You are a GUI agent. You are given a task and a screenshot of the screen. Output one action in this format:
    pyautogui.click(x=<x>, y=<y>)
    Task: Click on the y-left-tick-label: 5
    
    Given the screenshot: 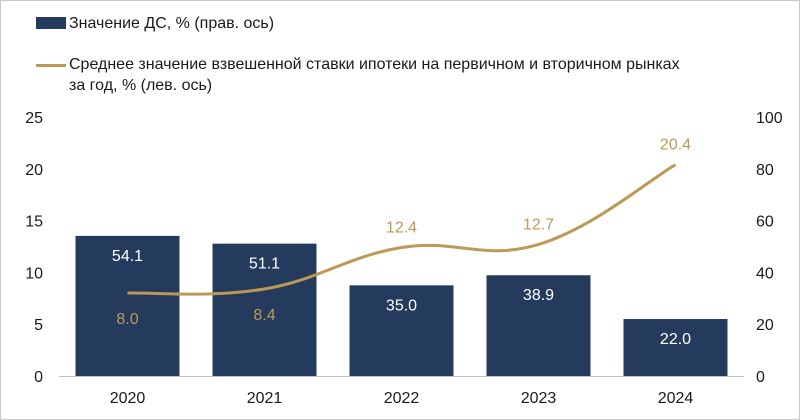 What is the action you would take?
    pyautogui.click(x=38, y=325)
    